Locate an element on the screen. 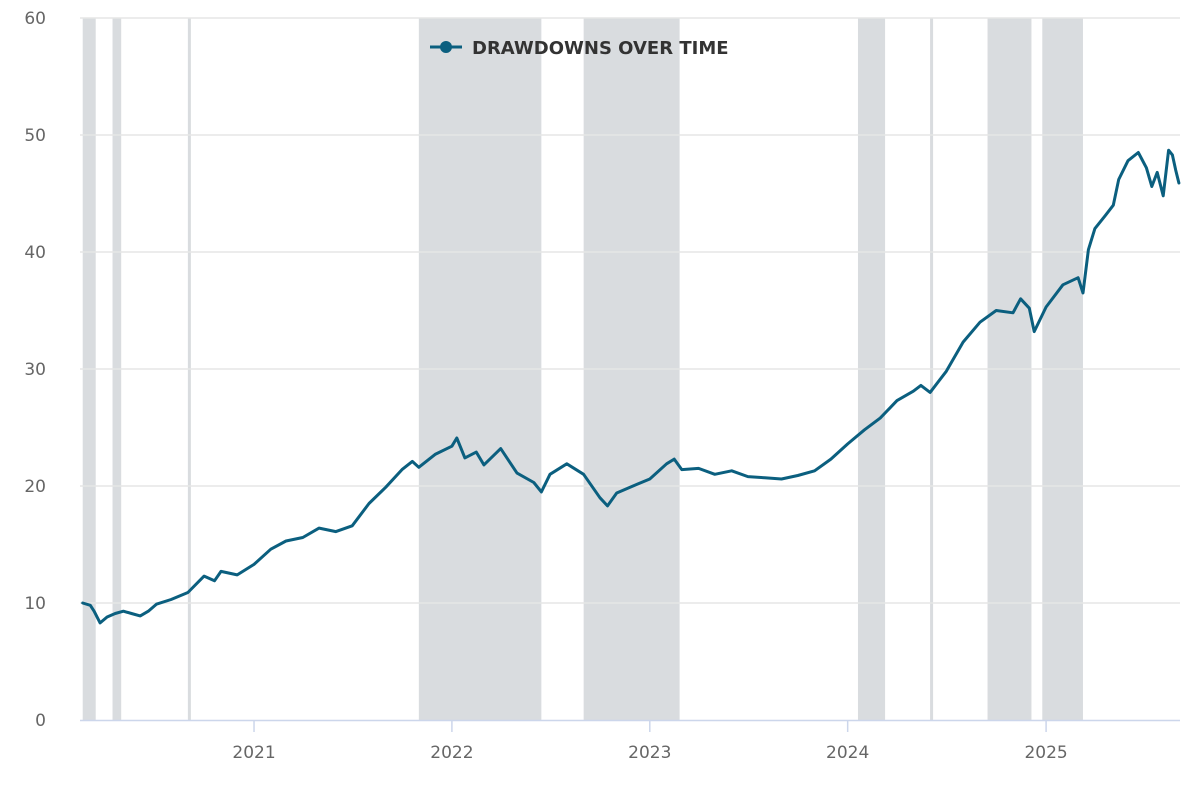 Image resolution: width=1200 pixels, height=800 pixels. x-tick-label: 2022 is located at coordinates (451, 753).